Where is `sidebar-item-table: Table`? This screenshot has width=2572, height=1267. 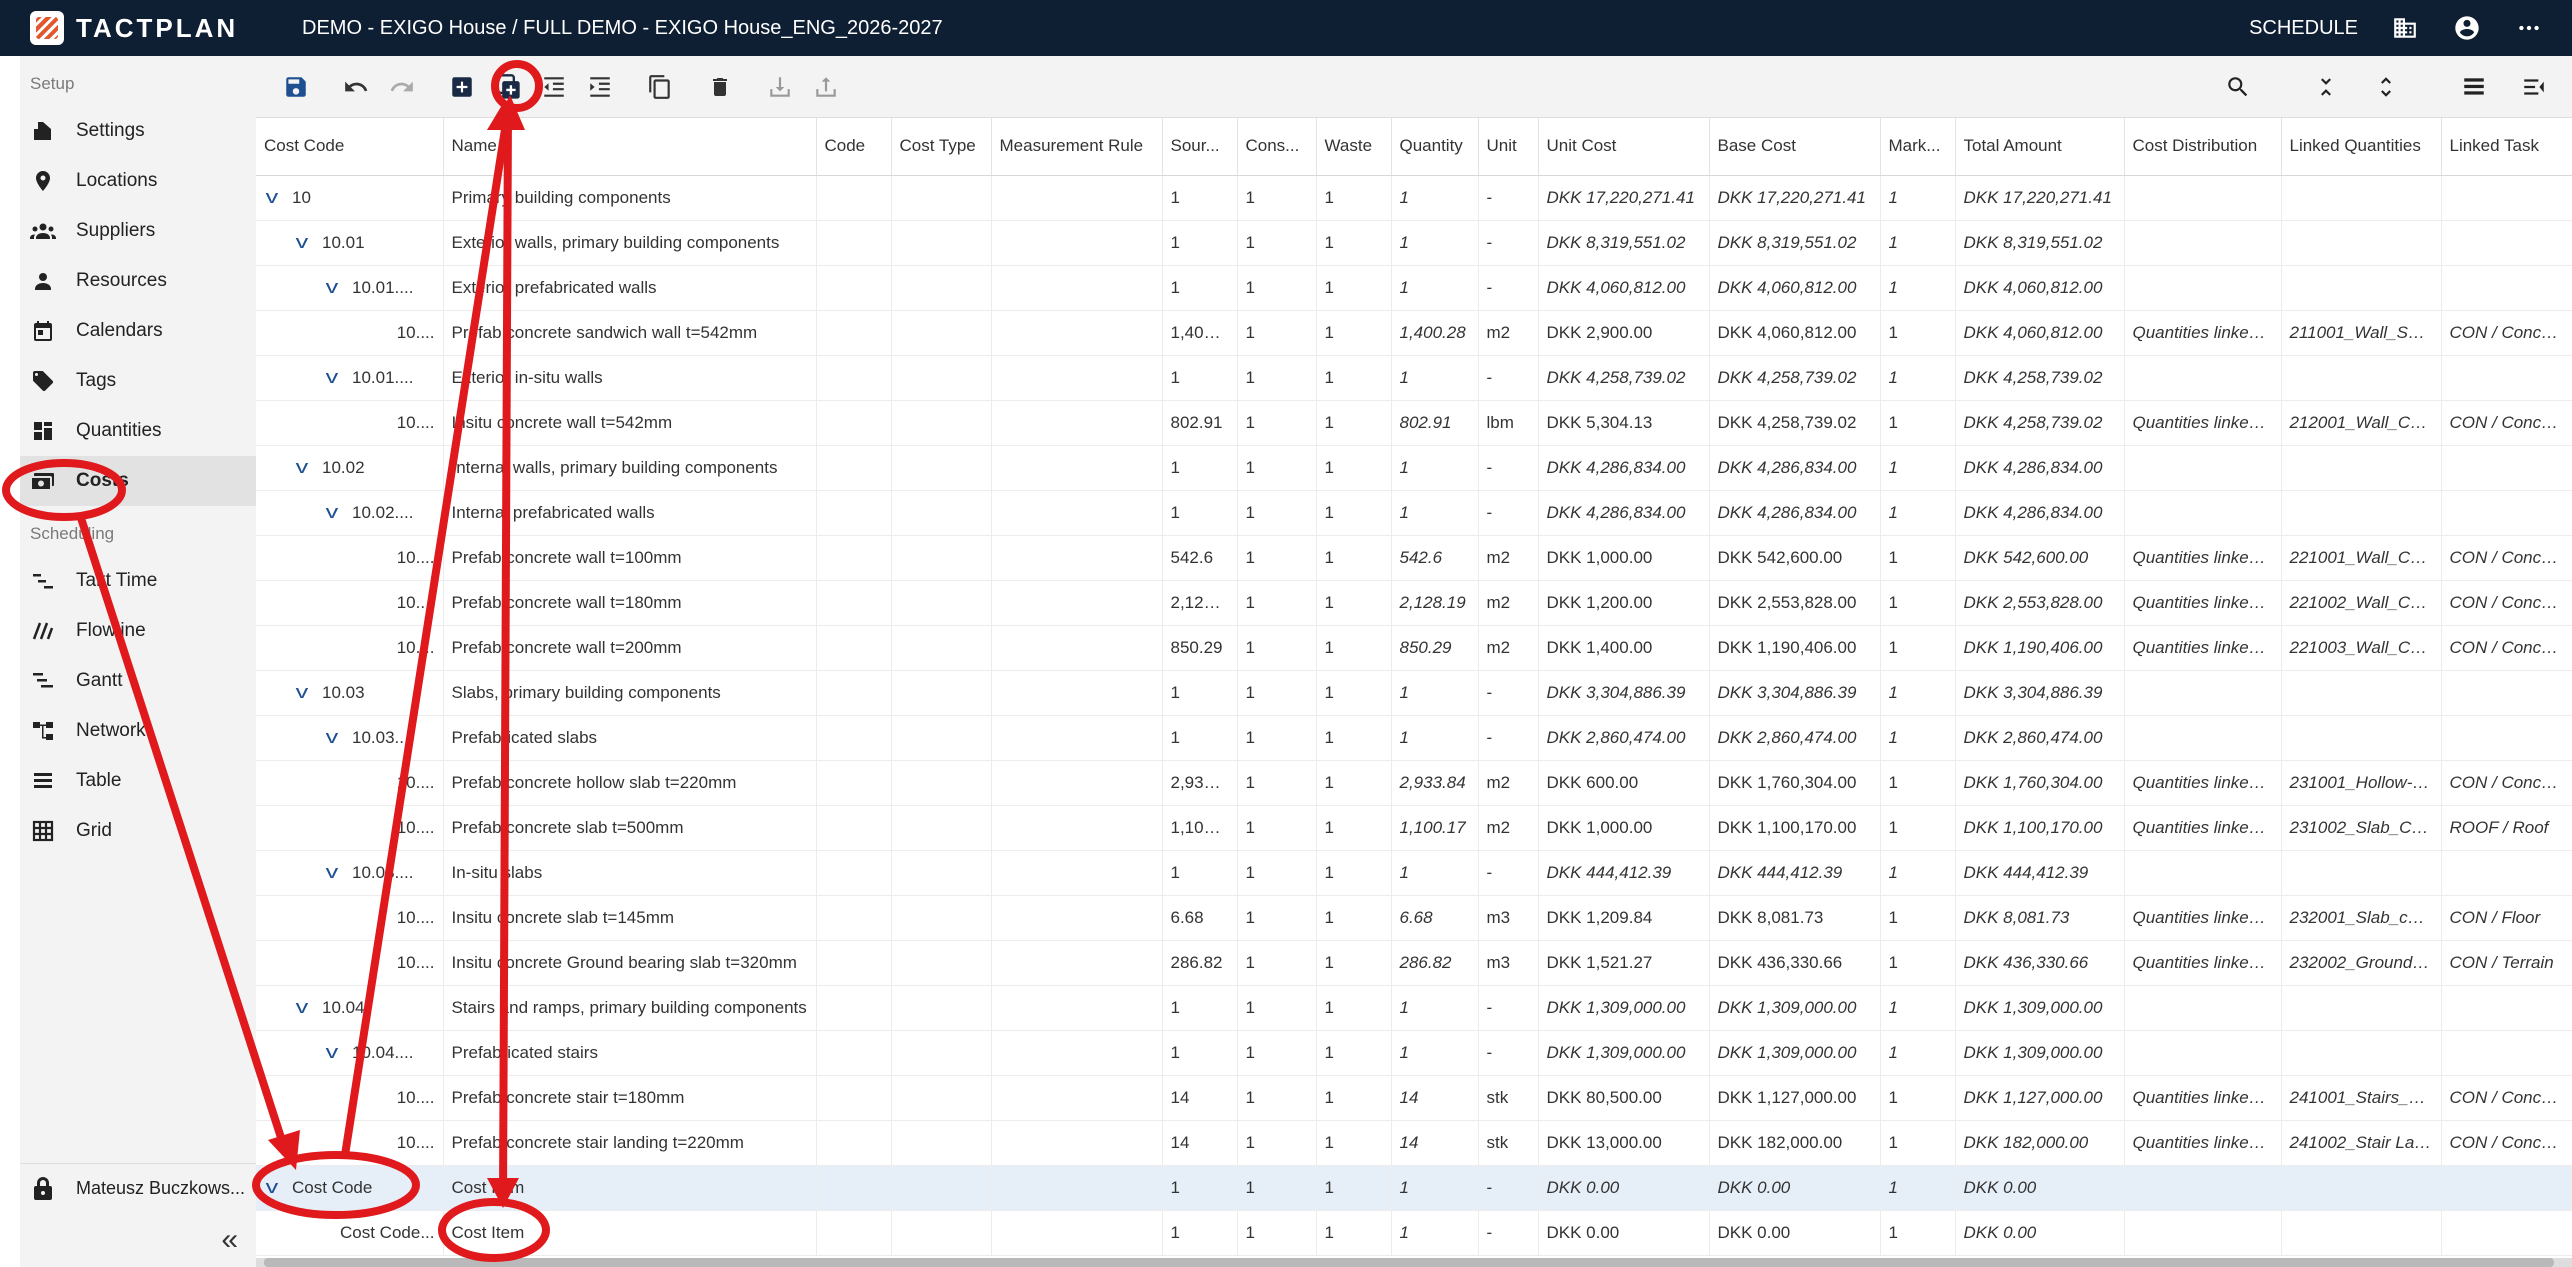
sidebar-item-table: Table is located at coordinates (138, 781).